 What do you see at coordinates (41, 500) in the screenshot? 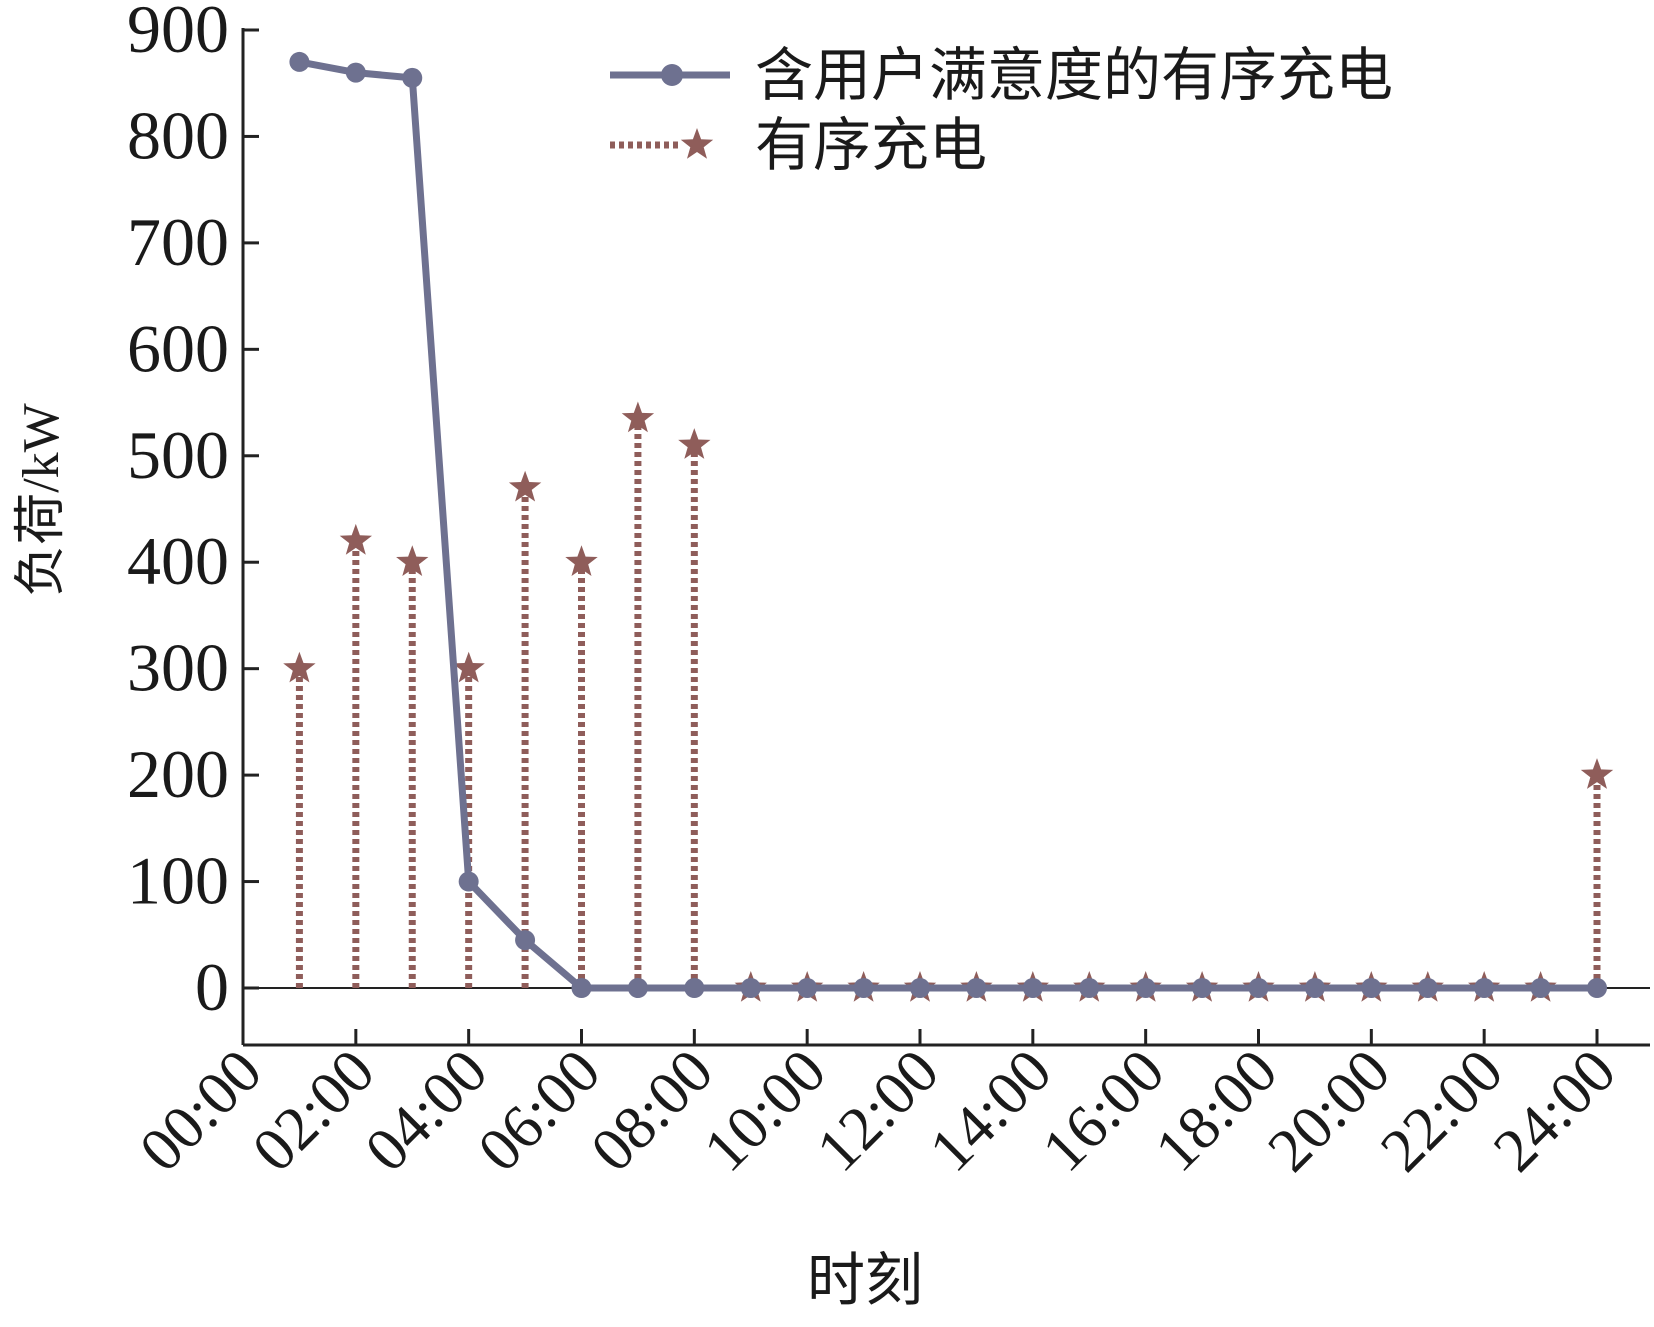
I see `y-axis-label: 负荷/kW` at bounding box center [41, 500].